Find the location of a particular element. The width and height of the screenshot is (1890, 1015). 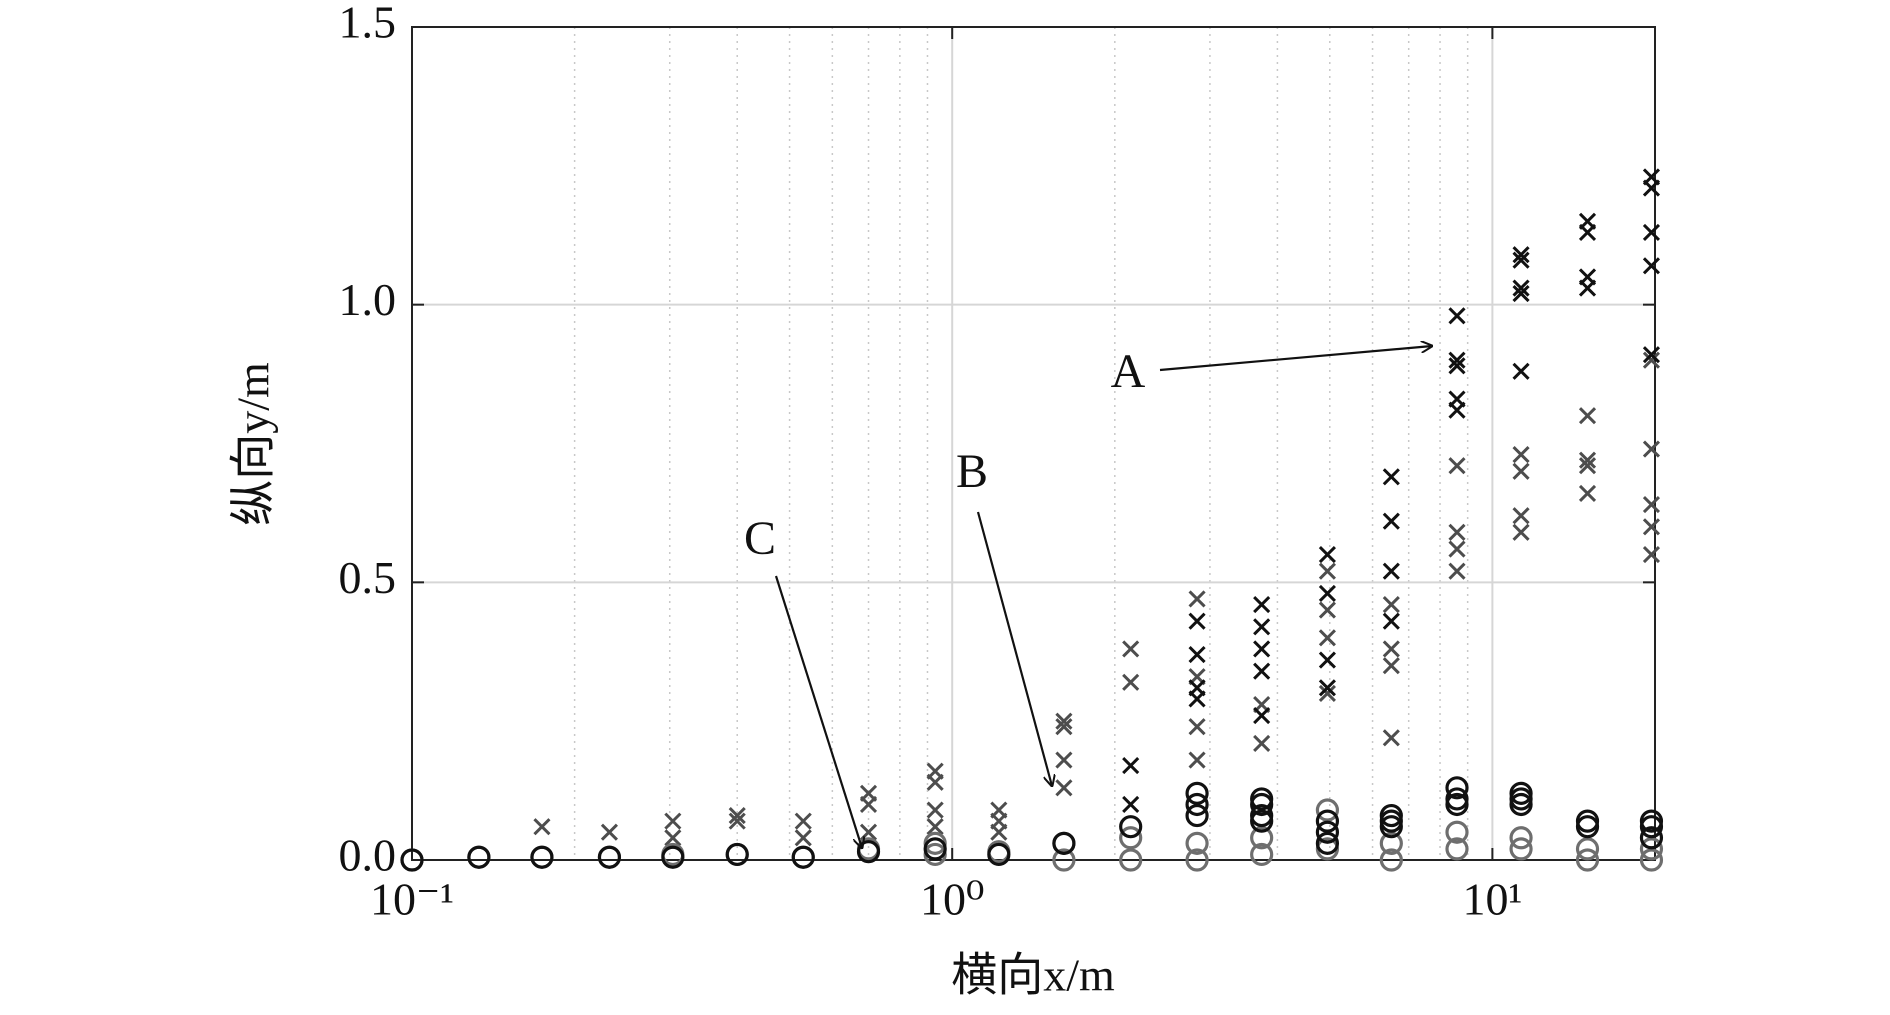

y-tick-label: 0.5 is located at coordinates (368, 577).